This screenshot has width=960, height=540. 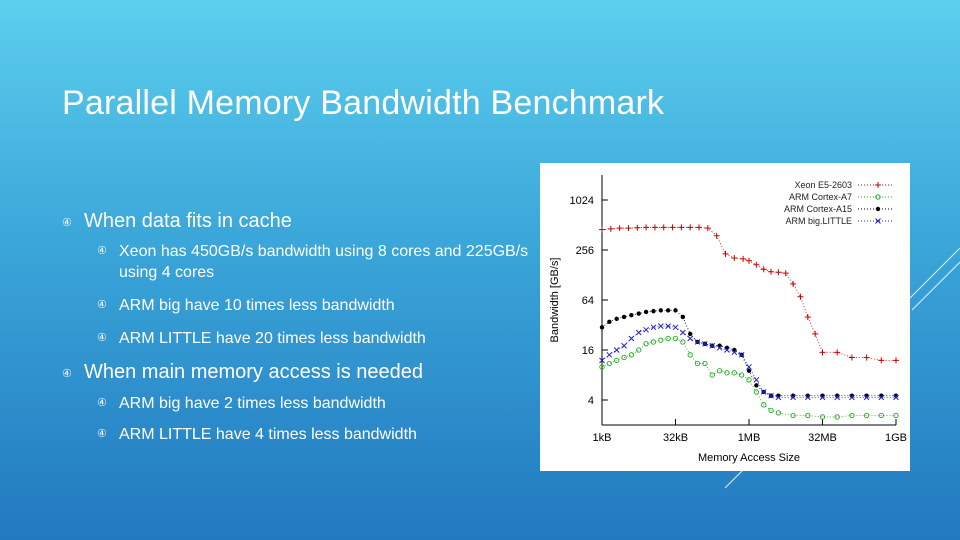 What do you see at coordinates (188, 221) in the screenshot?
I see `bullet-text: When data fits in cache` at bounding box center [188, 221].